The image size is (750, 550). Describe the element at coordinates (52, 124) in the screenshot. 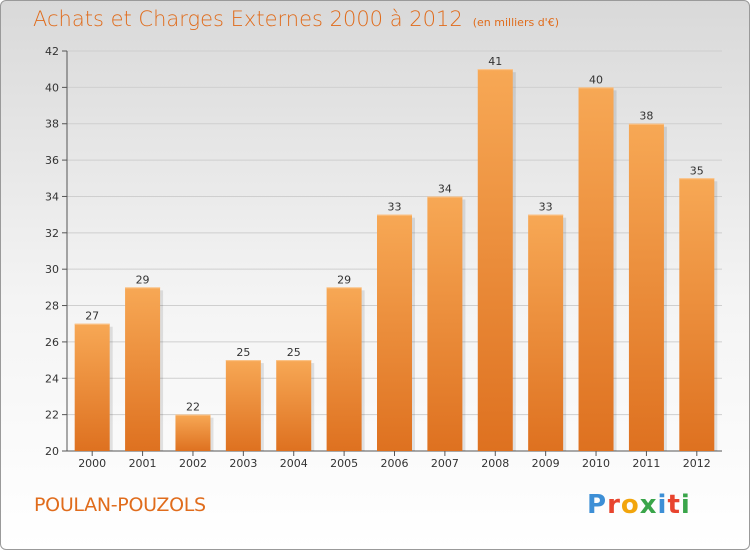

I see `y-tick-label: 38` at that location.